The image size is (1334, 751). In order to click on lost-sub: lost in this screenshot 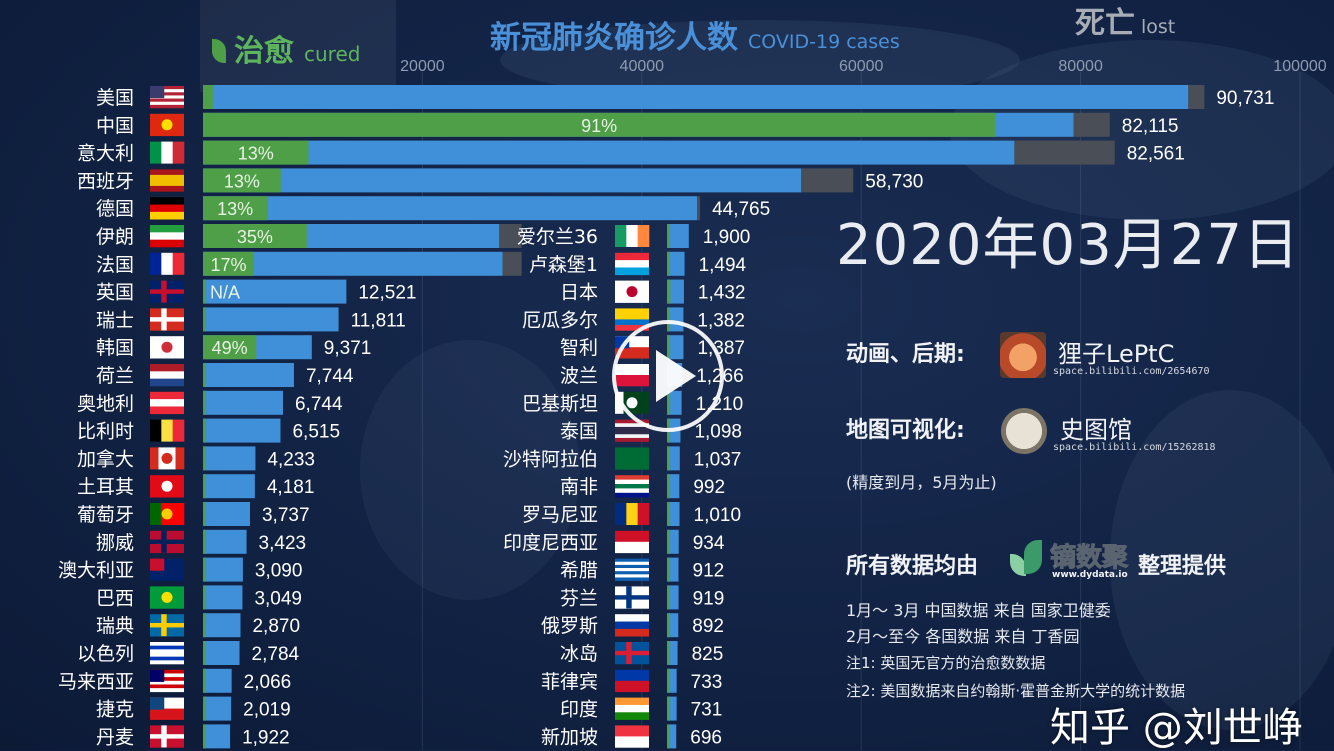, I will do `click(1158, 27)`.